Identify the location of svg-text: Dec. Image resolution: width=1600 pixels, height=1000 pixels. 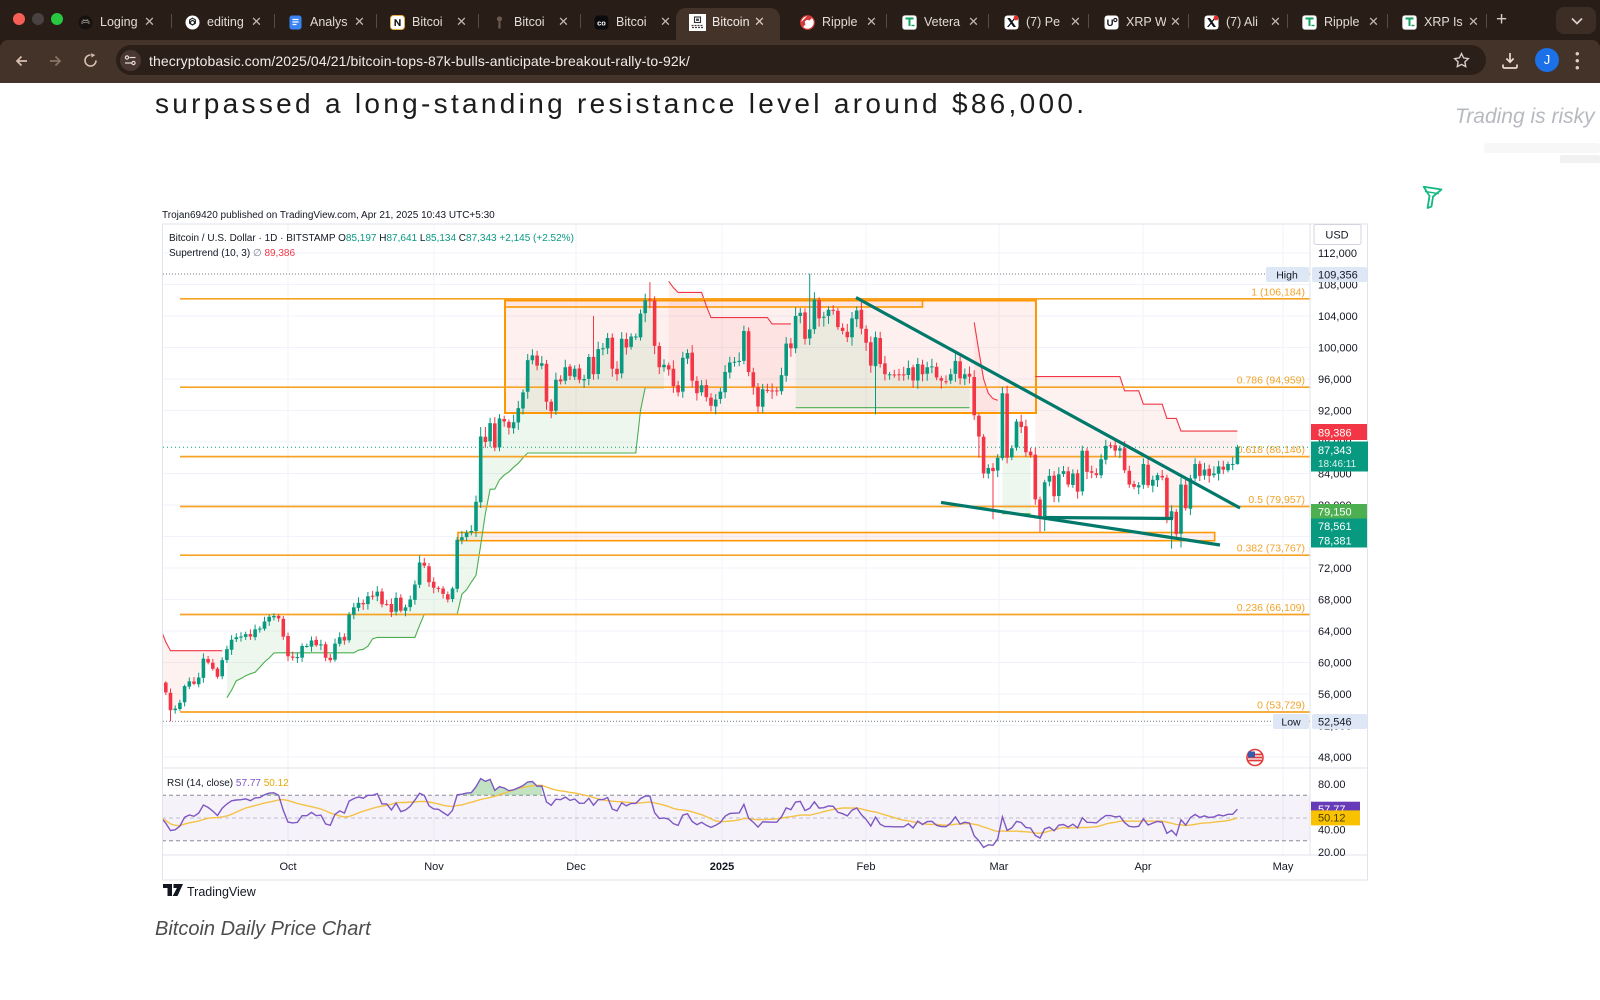
(576, 867).